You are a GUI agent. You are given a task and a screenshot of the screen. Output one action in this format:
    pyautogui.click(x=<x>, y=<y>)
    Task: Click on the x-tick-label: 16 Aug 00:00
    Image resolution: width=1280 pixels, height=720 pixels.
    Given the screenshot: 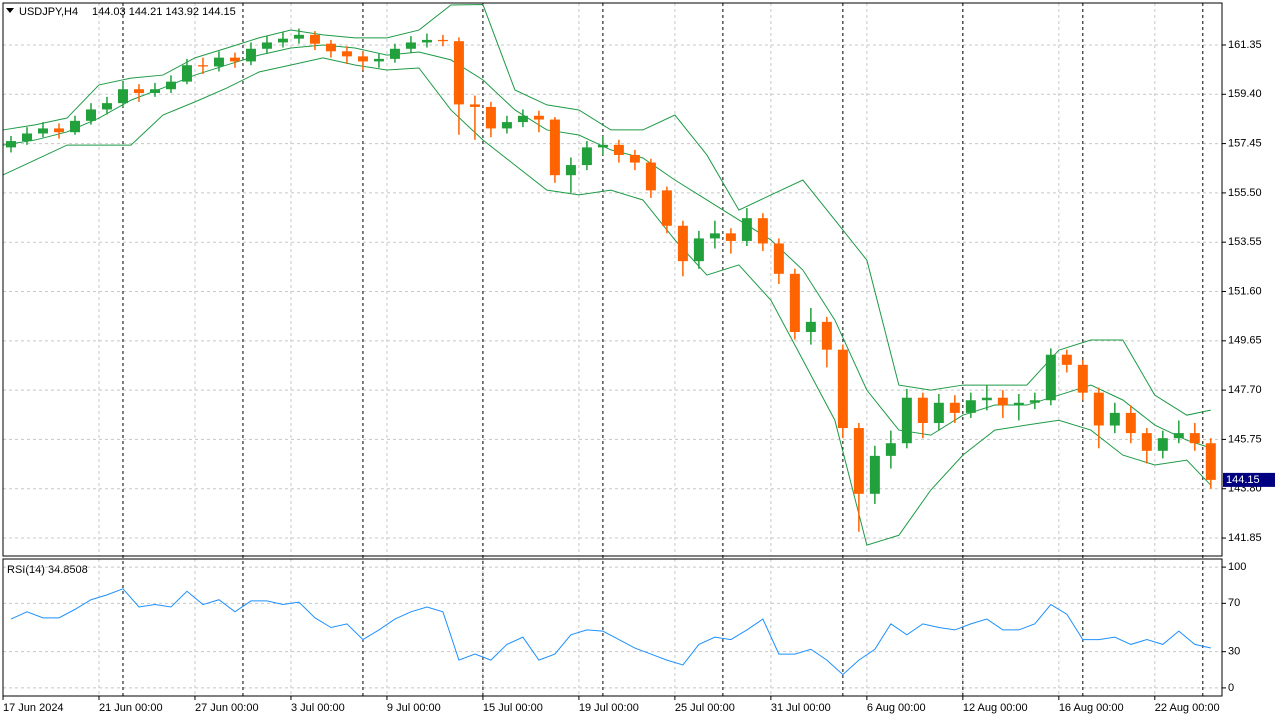 What is the action you would take?
    pyautogui.click(x=1091, y=708)
    